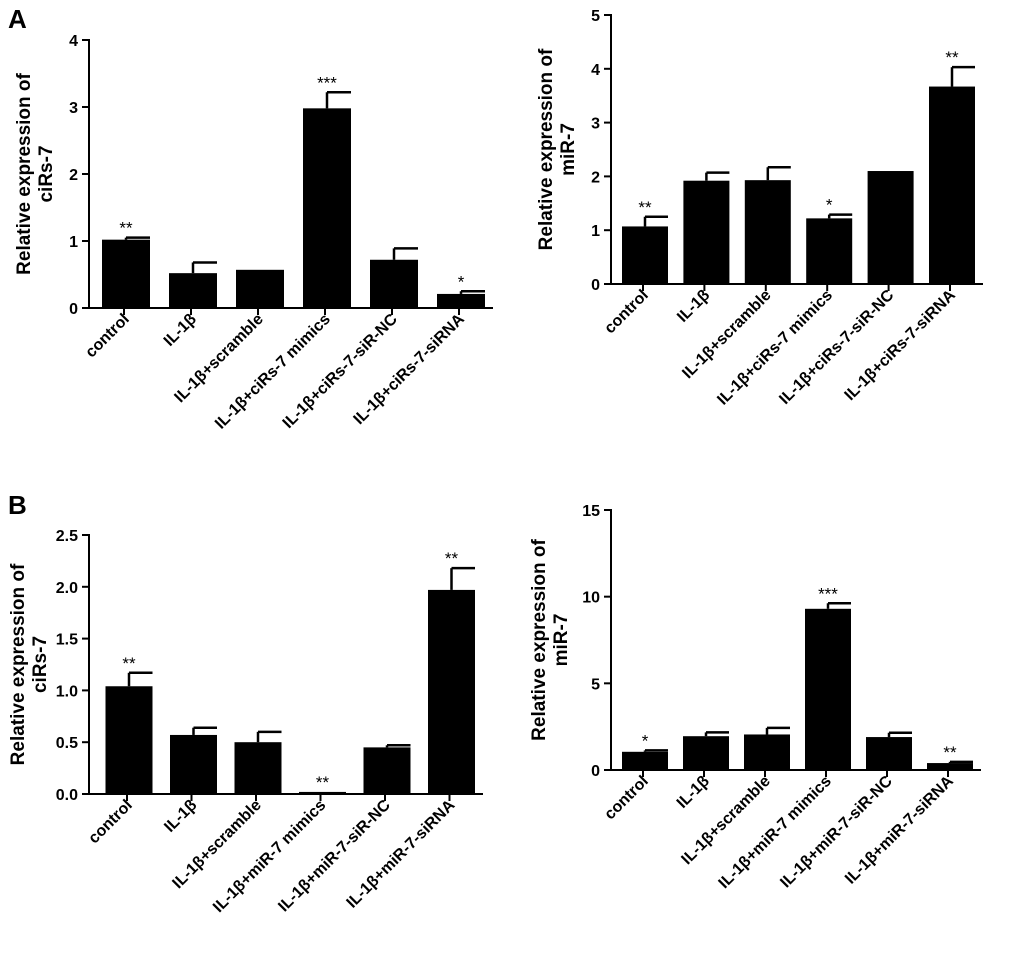 The height and width of the screenshot is (955, 1020). What do you see at coordinates (67, 743) in the screenshot?
I see `y-tick-label: 0.5` at bounding box center [67, 743].